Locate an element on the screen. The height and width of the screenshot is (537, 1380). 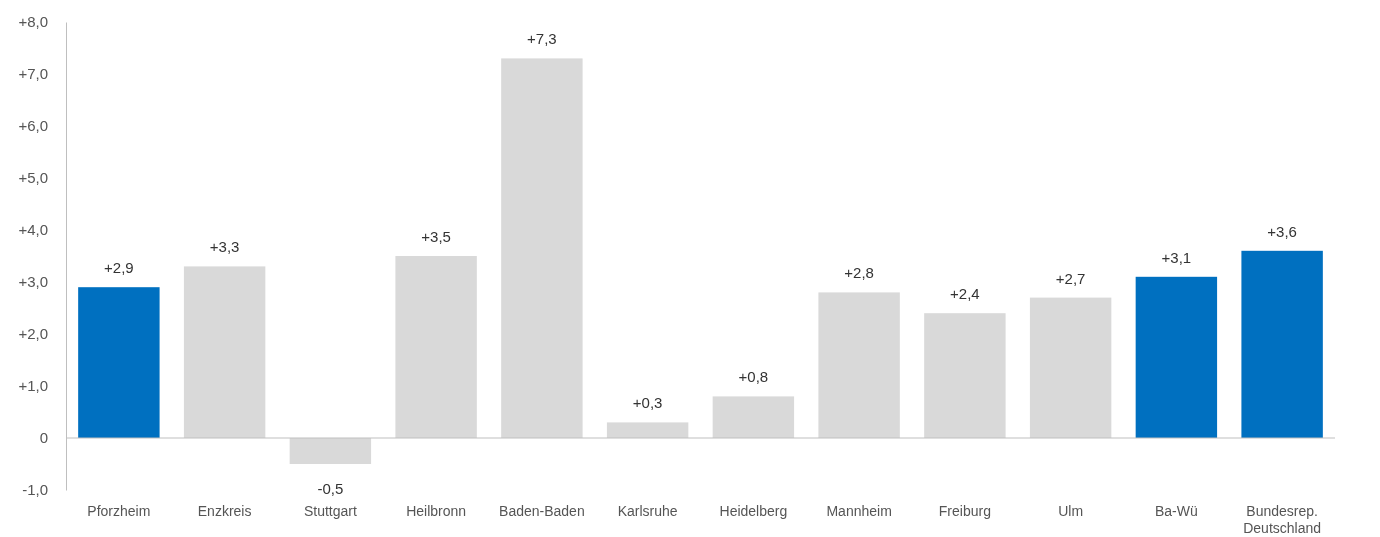
x-tick-label: Baden-Baden is located at coordinates (542, 511).